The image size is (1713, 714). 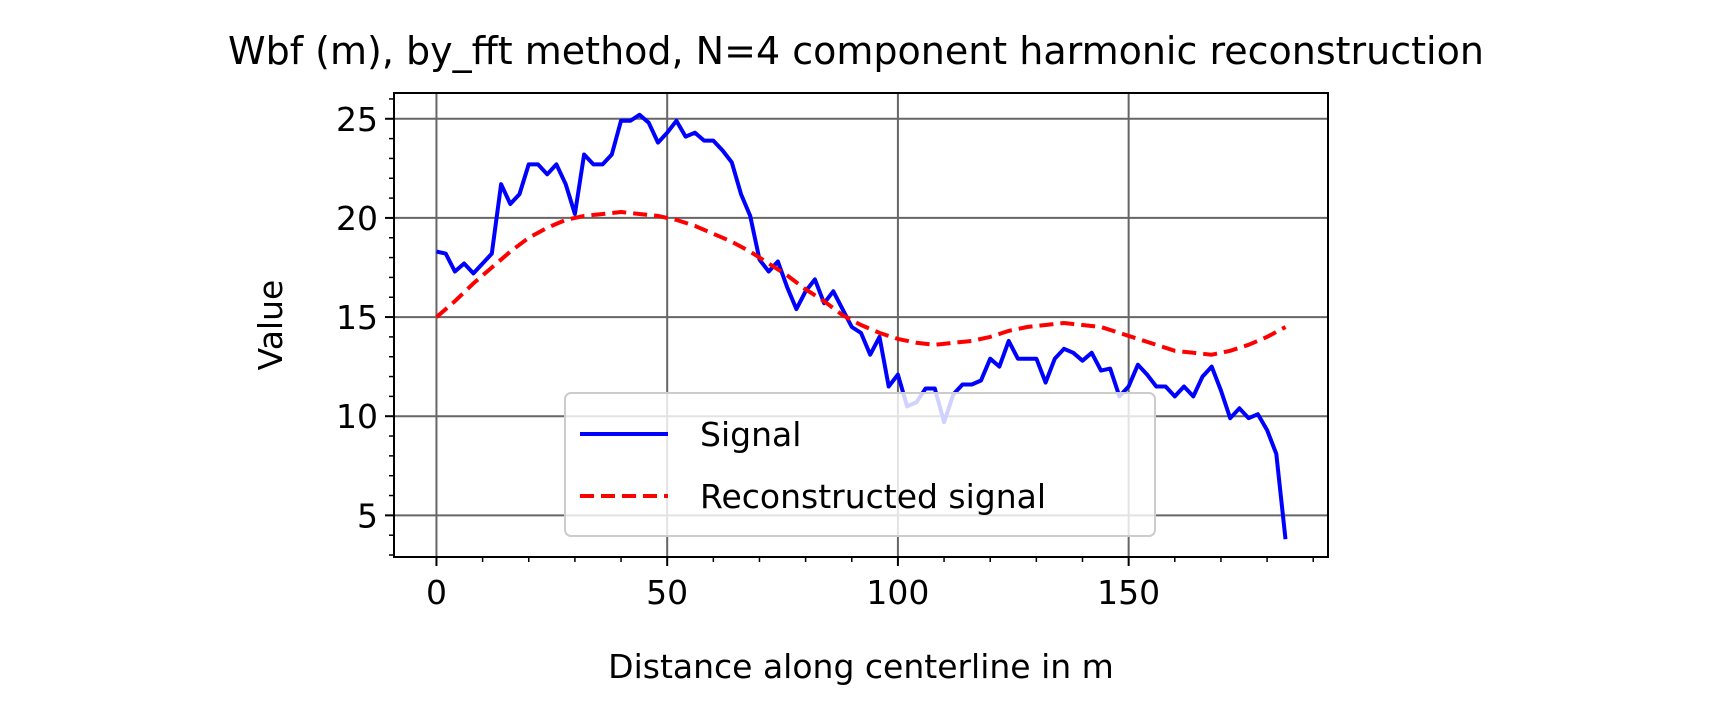 I want to click on legend-box, so click(x=860, y=464).